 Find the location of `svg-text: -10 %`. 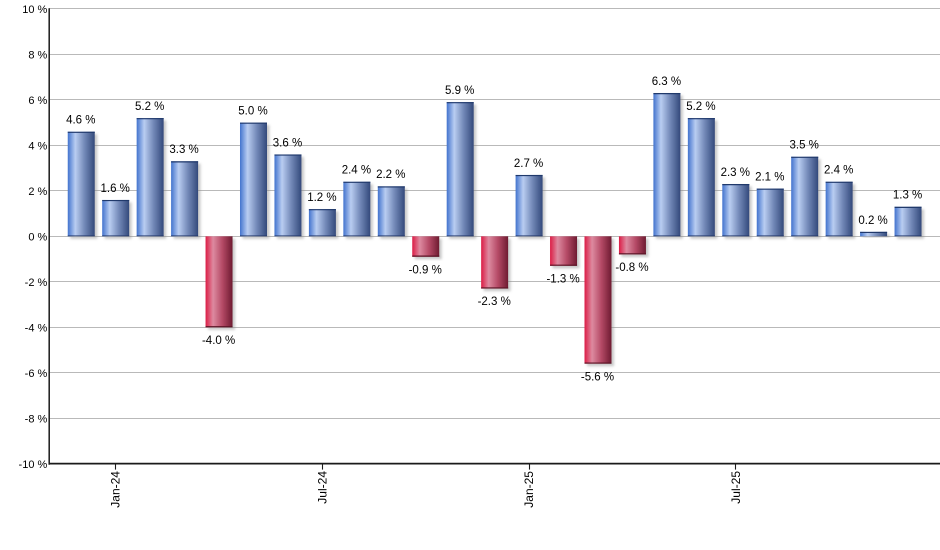

svg-text: -10 % is located at coordinates (33, 465).